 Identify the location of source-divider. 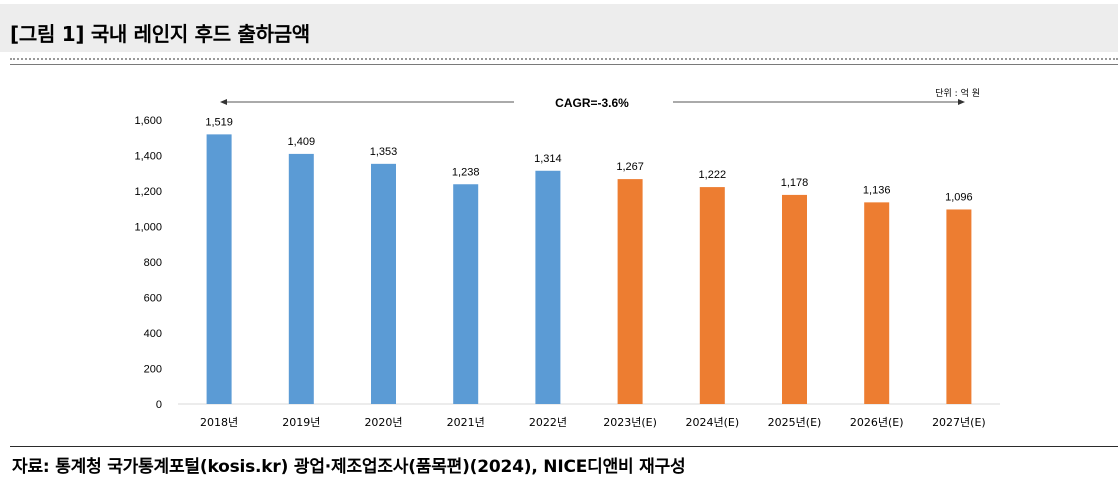
(564, 446).